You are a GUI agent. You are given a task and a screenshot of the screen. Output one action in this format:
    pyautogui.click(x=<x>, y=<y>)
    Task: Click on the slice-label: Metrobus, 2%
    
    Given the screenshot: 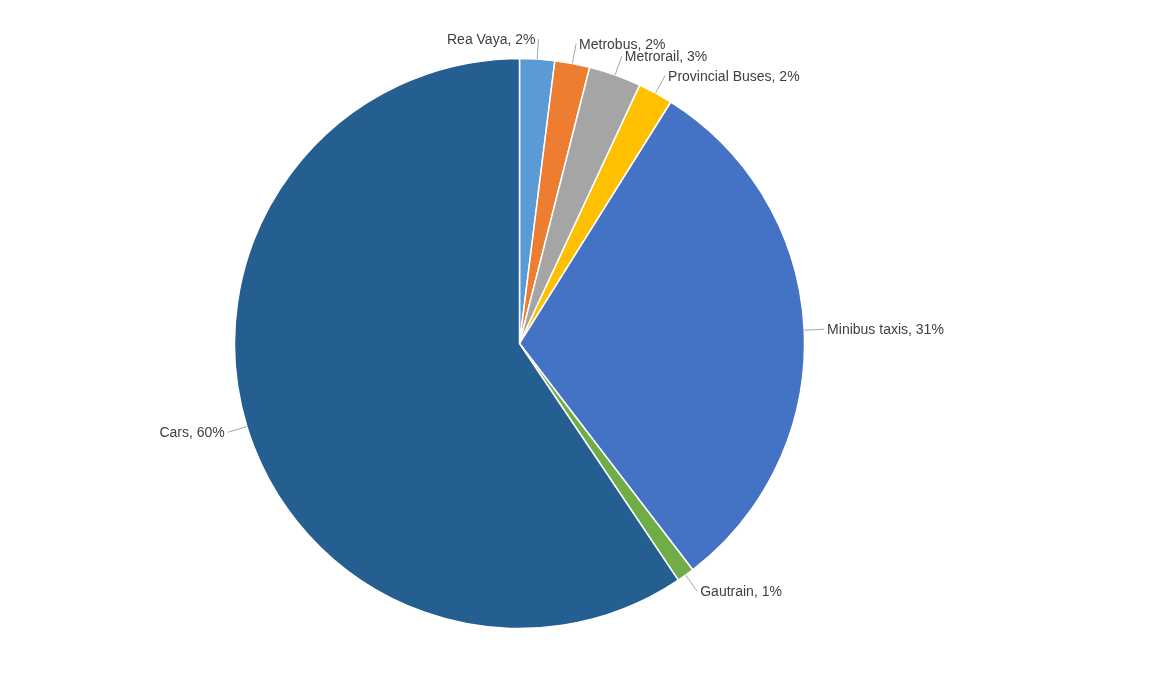 What is the action you would take?
    pyautogui.click(x=622, y=43)
    